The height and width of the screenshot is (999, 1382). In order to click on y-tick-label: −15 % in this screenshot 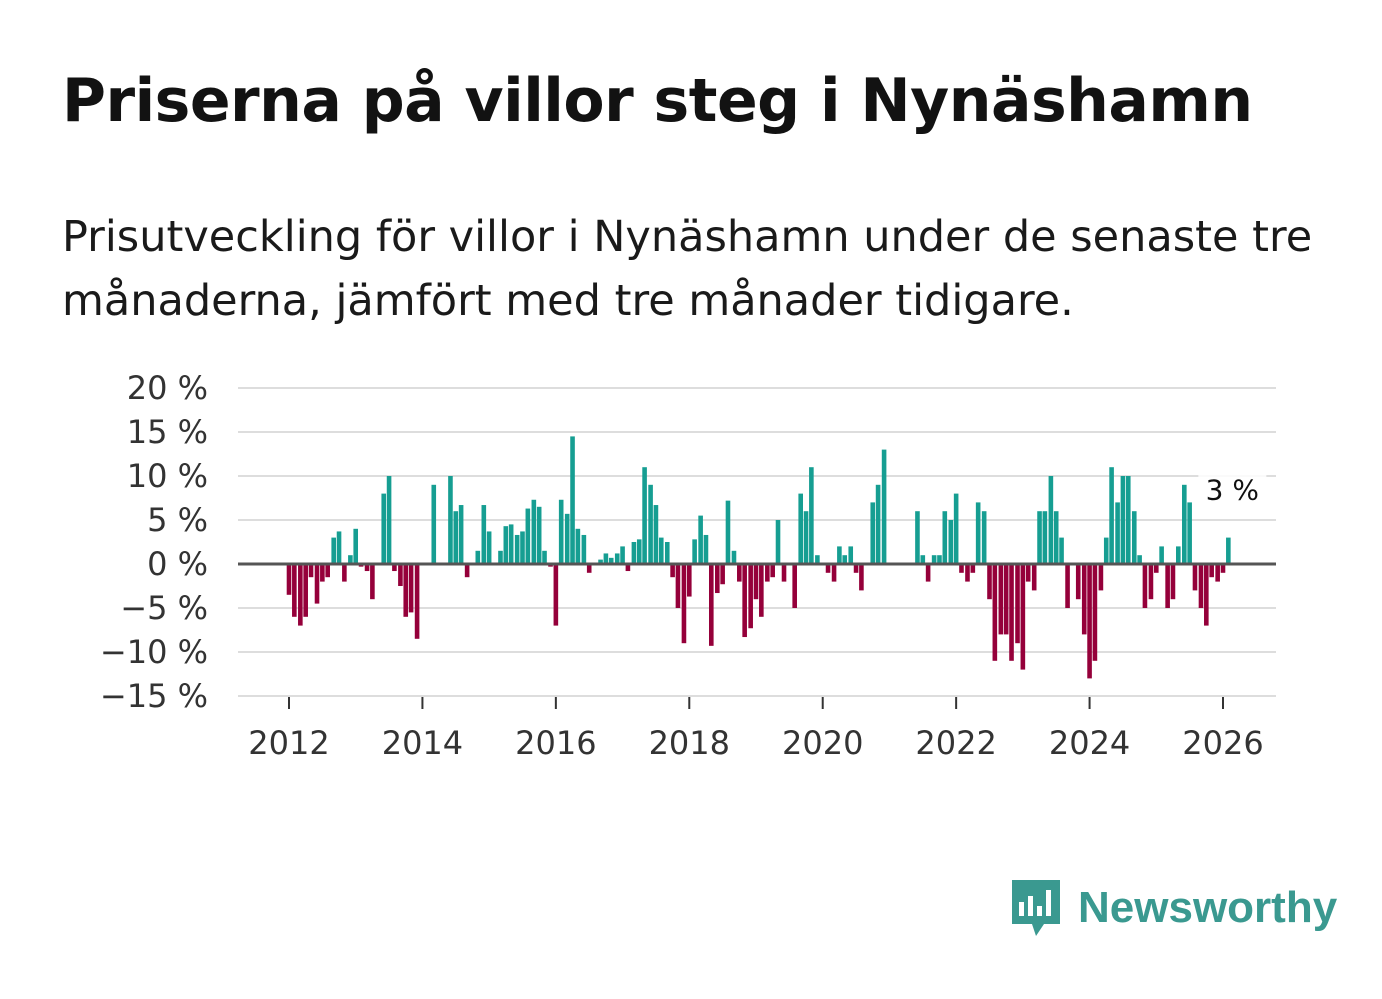, I will do `click(154, 696)`.